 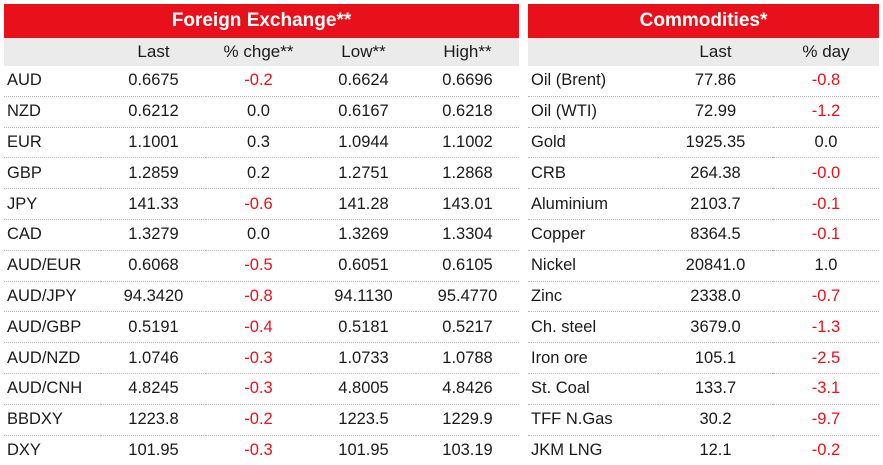 I want to click on fx-currency-cell: DXY, so click(x=24, y=449).